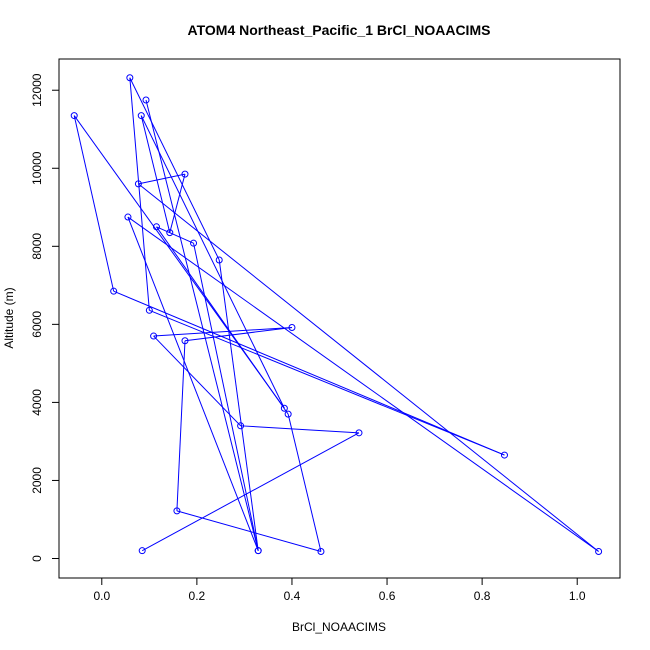 Image resolution: width=650 pixels, height=650 pixels. What do you see at coordinates (101, 596) in the screenshot?
I see `x-tick-label: 0.0` at bounding box center [101, 596].